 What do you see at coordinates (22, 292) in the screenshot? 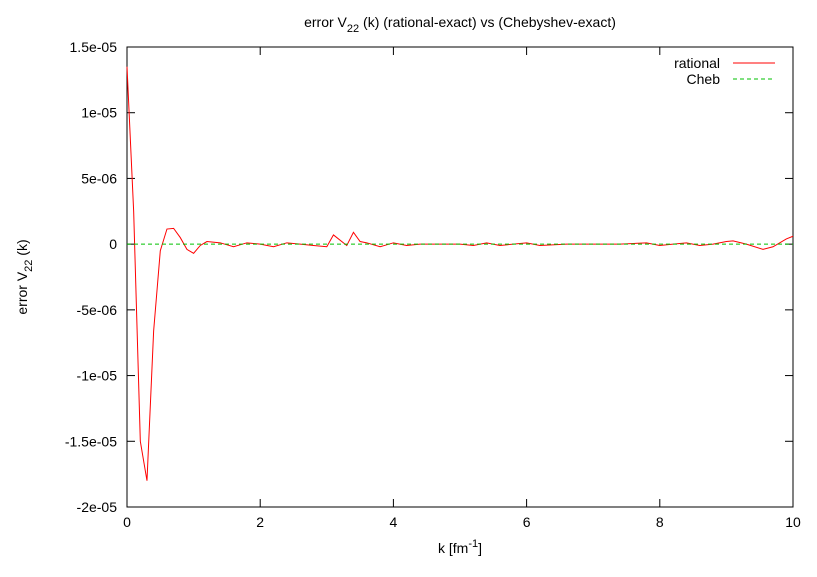
I see `y-axis-label-part: error V` at bounding box center [22, 292].